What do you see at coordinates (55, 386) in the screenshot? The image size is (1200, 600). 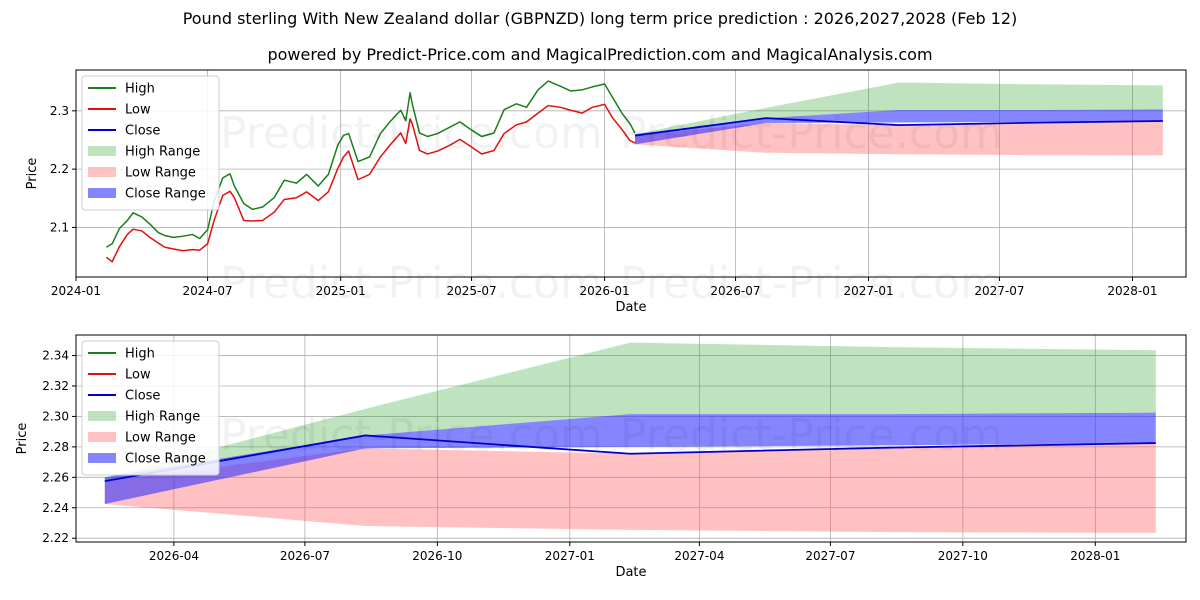 I see `y-tick-label: 2.32` at bounding box center [55, 386].